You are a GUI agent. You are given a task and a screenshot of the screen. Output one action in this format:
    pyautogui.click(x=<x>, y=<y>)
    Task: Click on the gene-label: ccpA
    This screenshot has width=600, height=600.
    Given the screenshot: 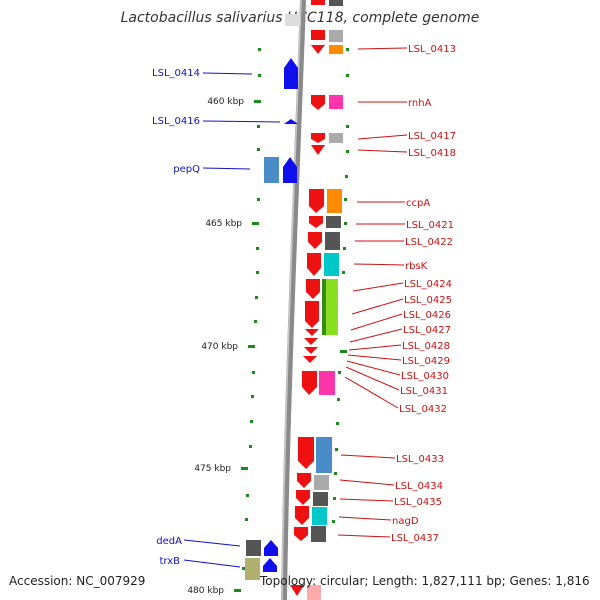 What is the action you would take?
    pyautogui.click(x=418, y=203)
    